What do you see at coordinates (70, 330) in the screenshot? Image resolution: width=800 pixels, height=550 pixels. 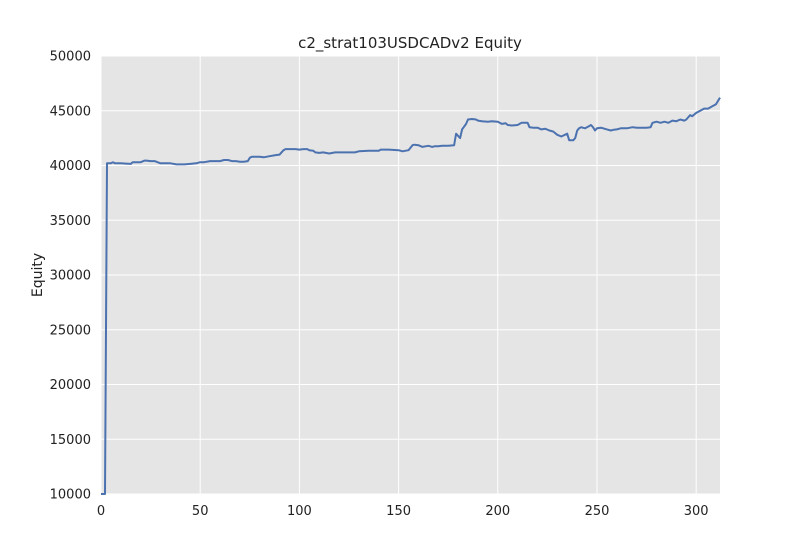 I see `y-tick-label: 25000` at bounding box center [70, 330].